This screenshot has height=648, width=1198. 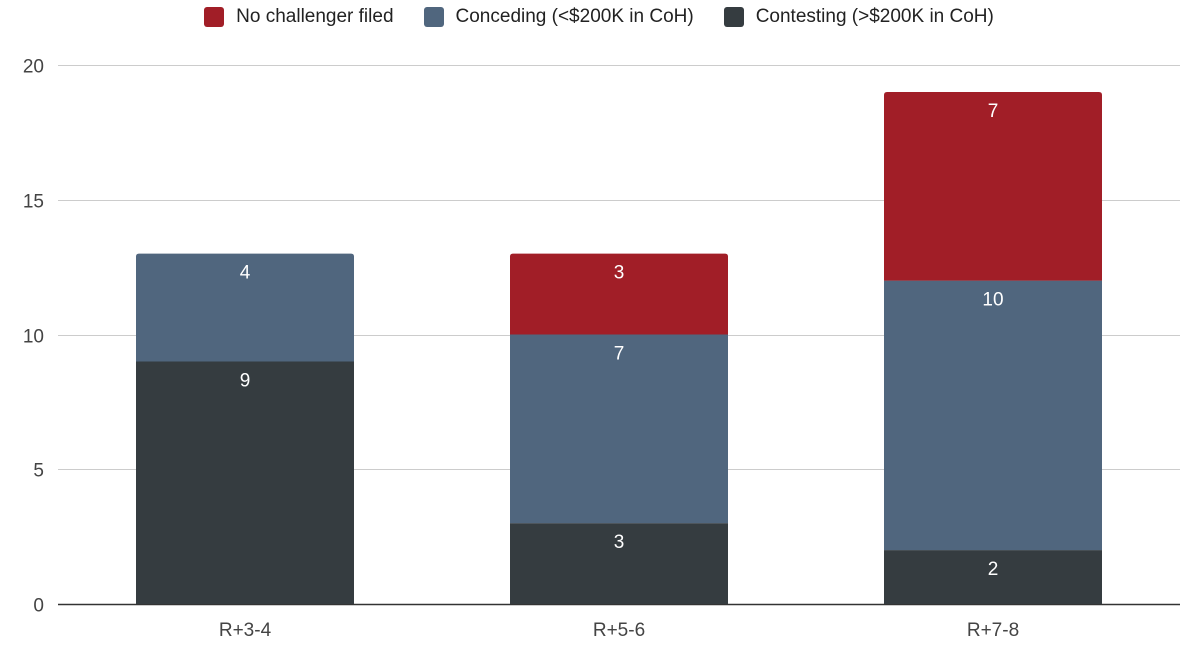 What do you see at coordinates (33, 67) in the screenshot?
I see `y-tick-label: 20` at bounding box center [33, 67].